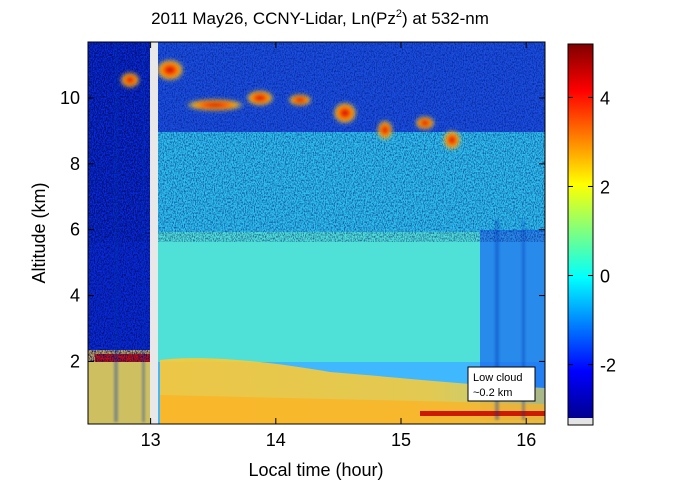 Image resolution: width=681 pixels, height=483 pixels. Describe the element at coordinates (154, 233) in the screenshot. I see `data-gap` at that location.